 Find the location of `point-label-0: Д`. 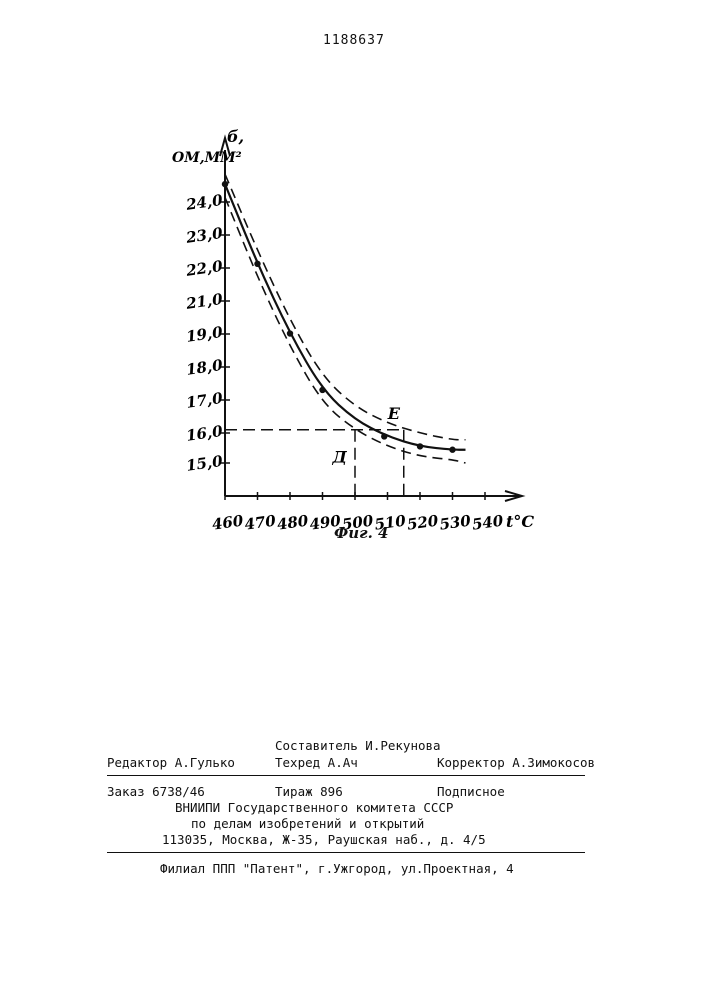

point-label-0: Д is located at coordinates (340, 456).